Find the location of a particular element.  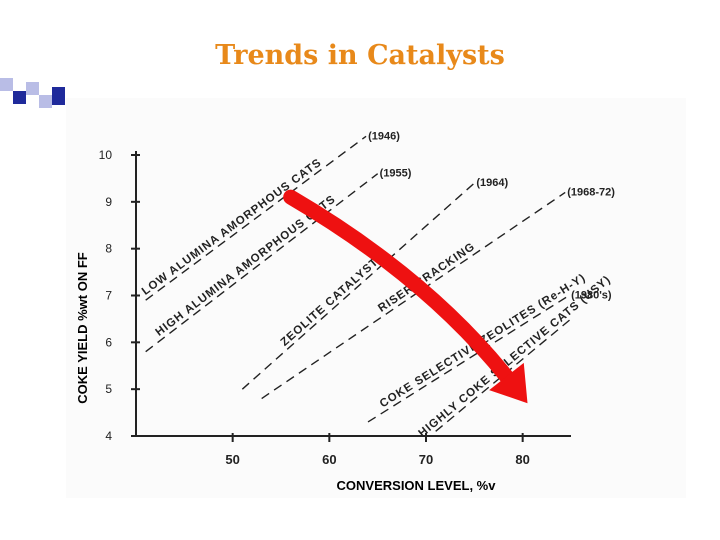

x-tick-label: 80 is located at coordinates (522, 459).